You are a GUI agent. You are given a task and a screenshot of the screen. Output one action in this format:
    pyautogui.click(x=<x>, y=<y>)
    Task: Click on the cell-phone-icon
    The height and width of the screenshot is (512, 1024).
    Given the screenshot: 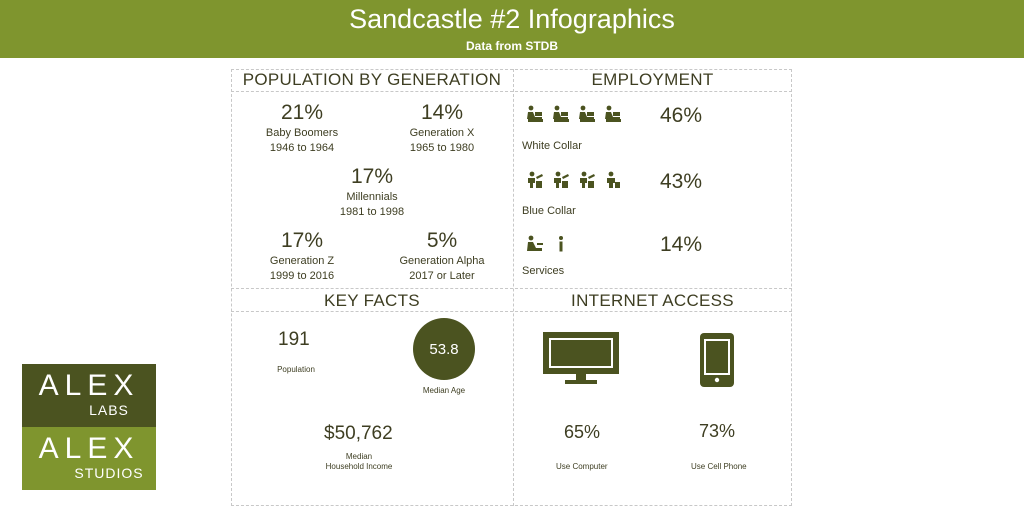 What is the action you would take?
    pyautogui.click(x=717, y=360)
    